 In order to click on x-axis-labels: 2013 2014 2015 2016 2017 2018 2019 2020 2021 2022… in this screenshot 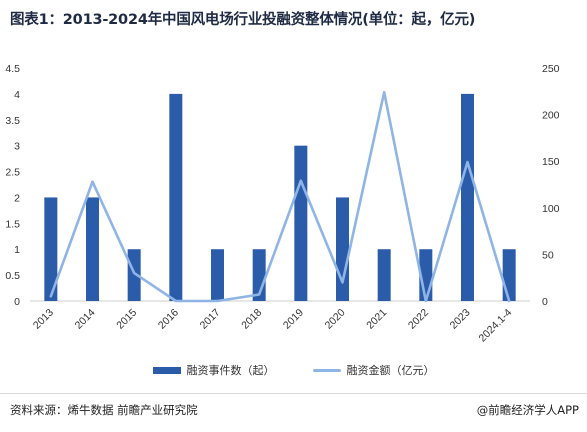, I will do `click(272, 326)`.